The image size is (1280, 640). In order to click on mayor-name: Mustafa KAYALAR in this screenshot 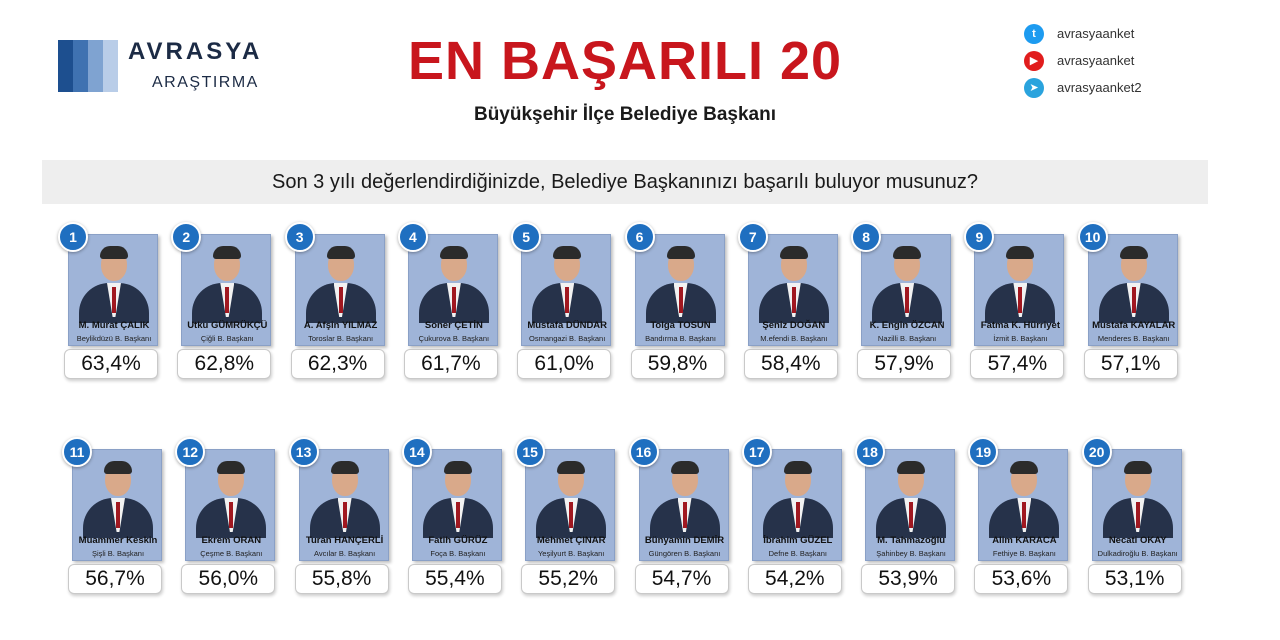, I will do `click(1134, 325)`.